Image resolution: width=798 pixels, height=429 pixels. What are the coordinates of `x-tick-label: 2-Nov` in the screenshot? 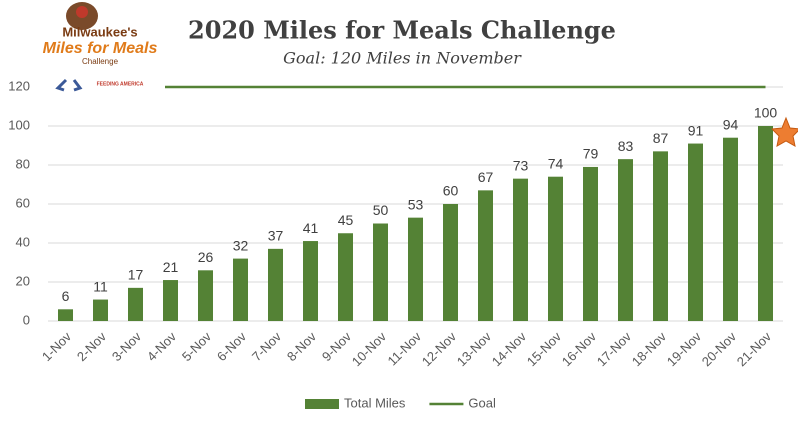 It's located at (91, 346).